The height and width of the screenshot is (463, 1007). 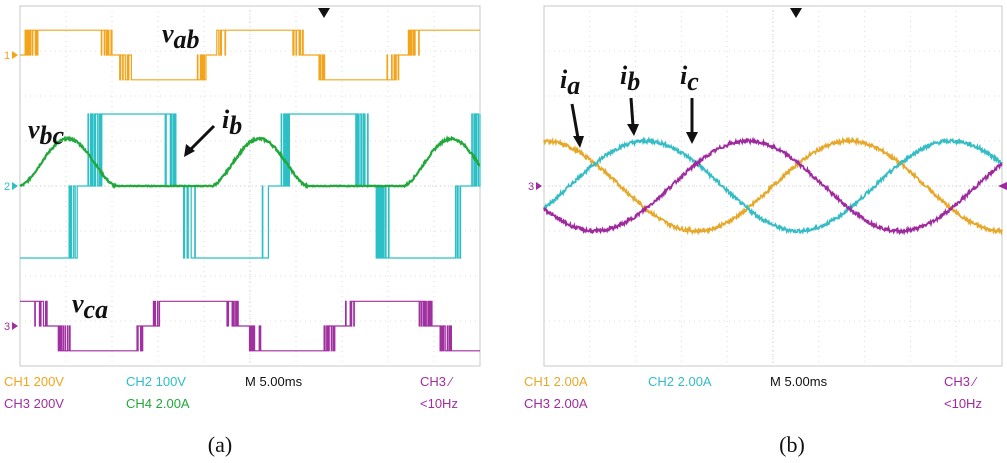 What do you see at coordinates (156, 381) in the screenshot?
I see `status-ch2: CH2 100V` at bounding box center [156, 381].